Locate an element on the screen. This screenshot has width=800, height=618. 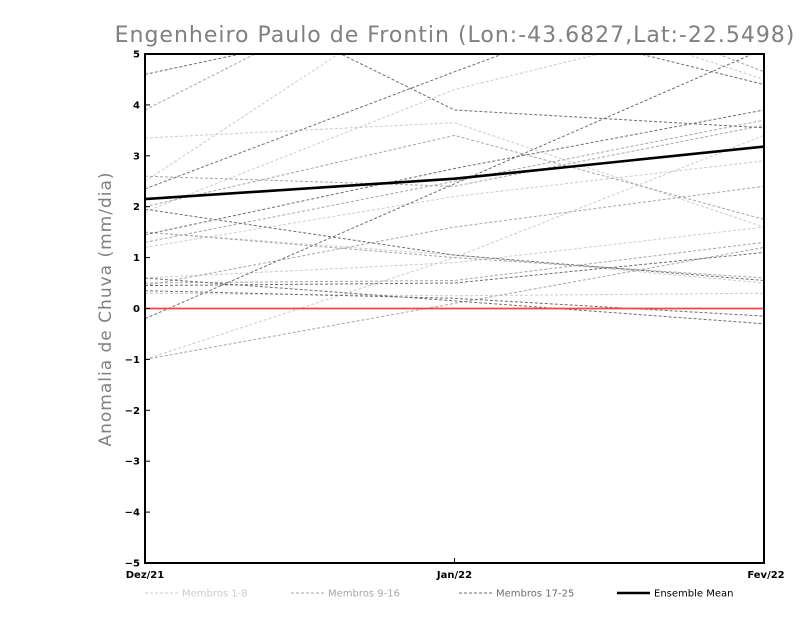
y-axis-ticks: −5 −4 −3 −2 −1 0 1 2 3 4 5 is located at coordinates (137, 310).